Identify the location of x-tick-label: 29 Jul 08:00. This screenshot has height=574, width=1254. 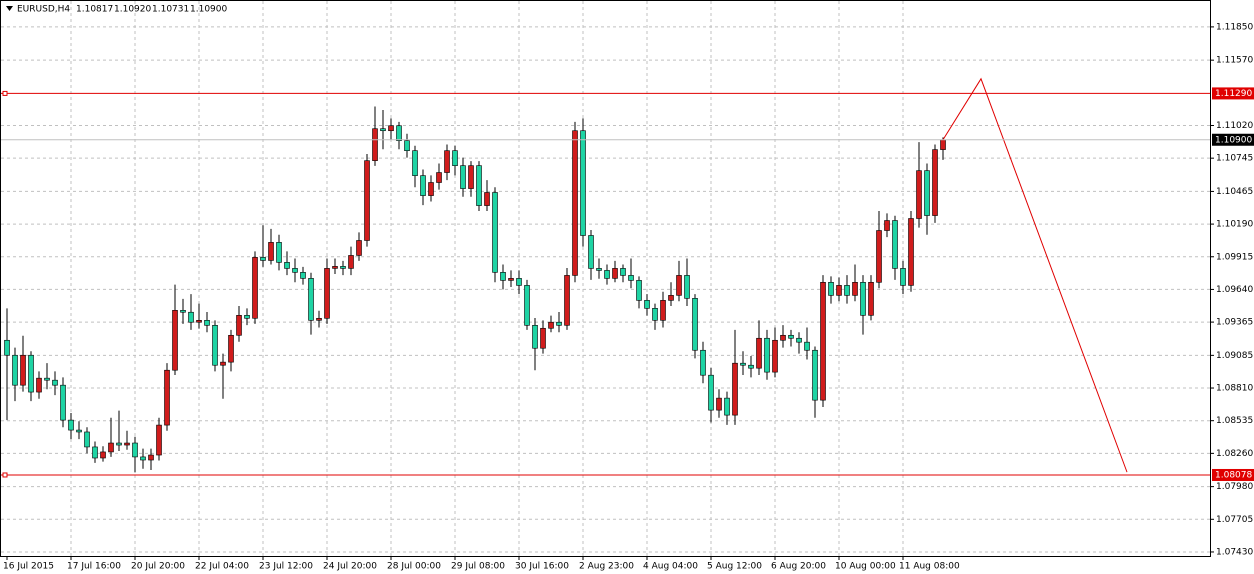
(478, 567).